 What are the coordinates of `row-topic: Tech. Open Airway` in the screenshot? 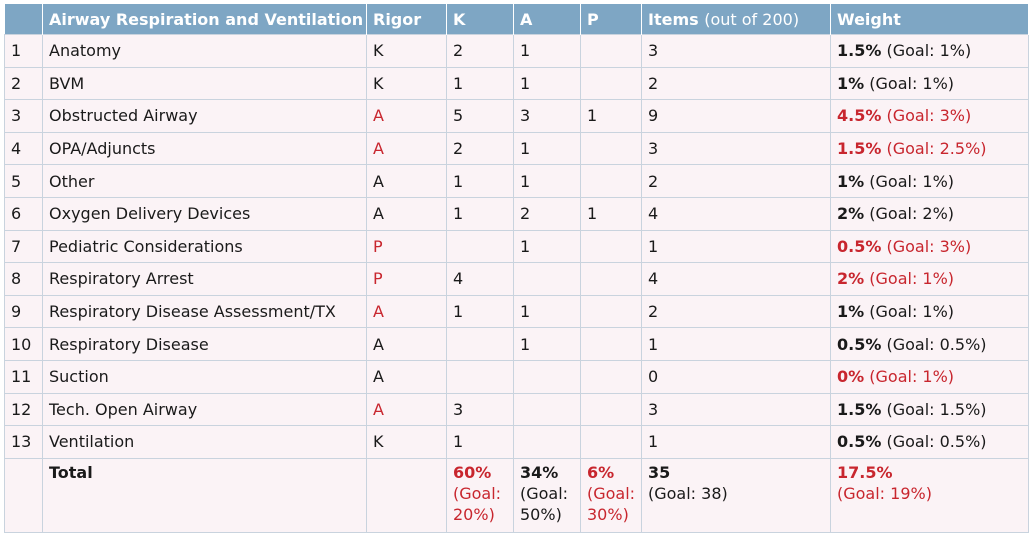 It's located at (204, 409).